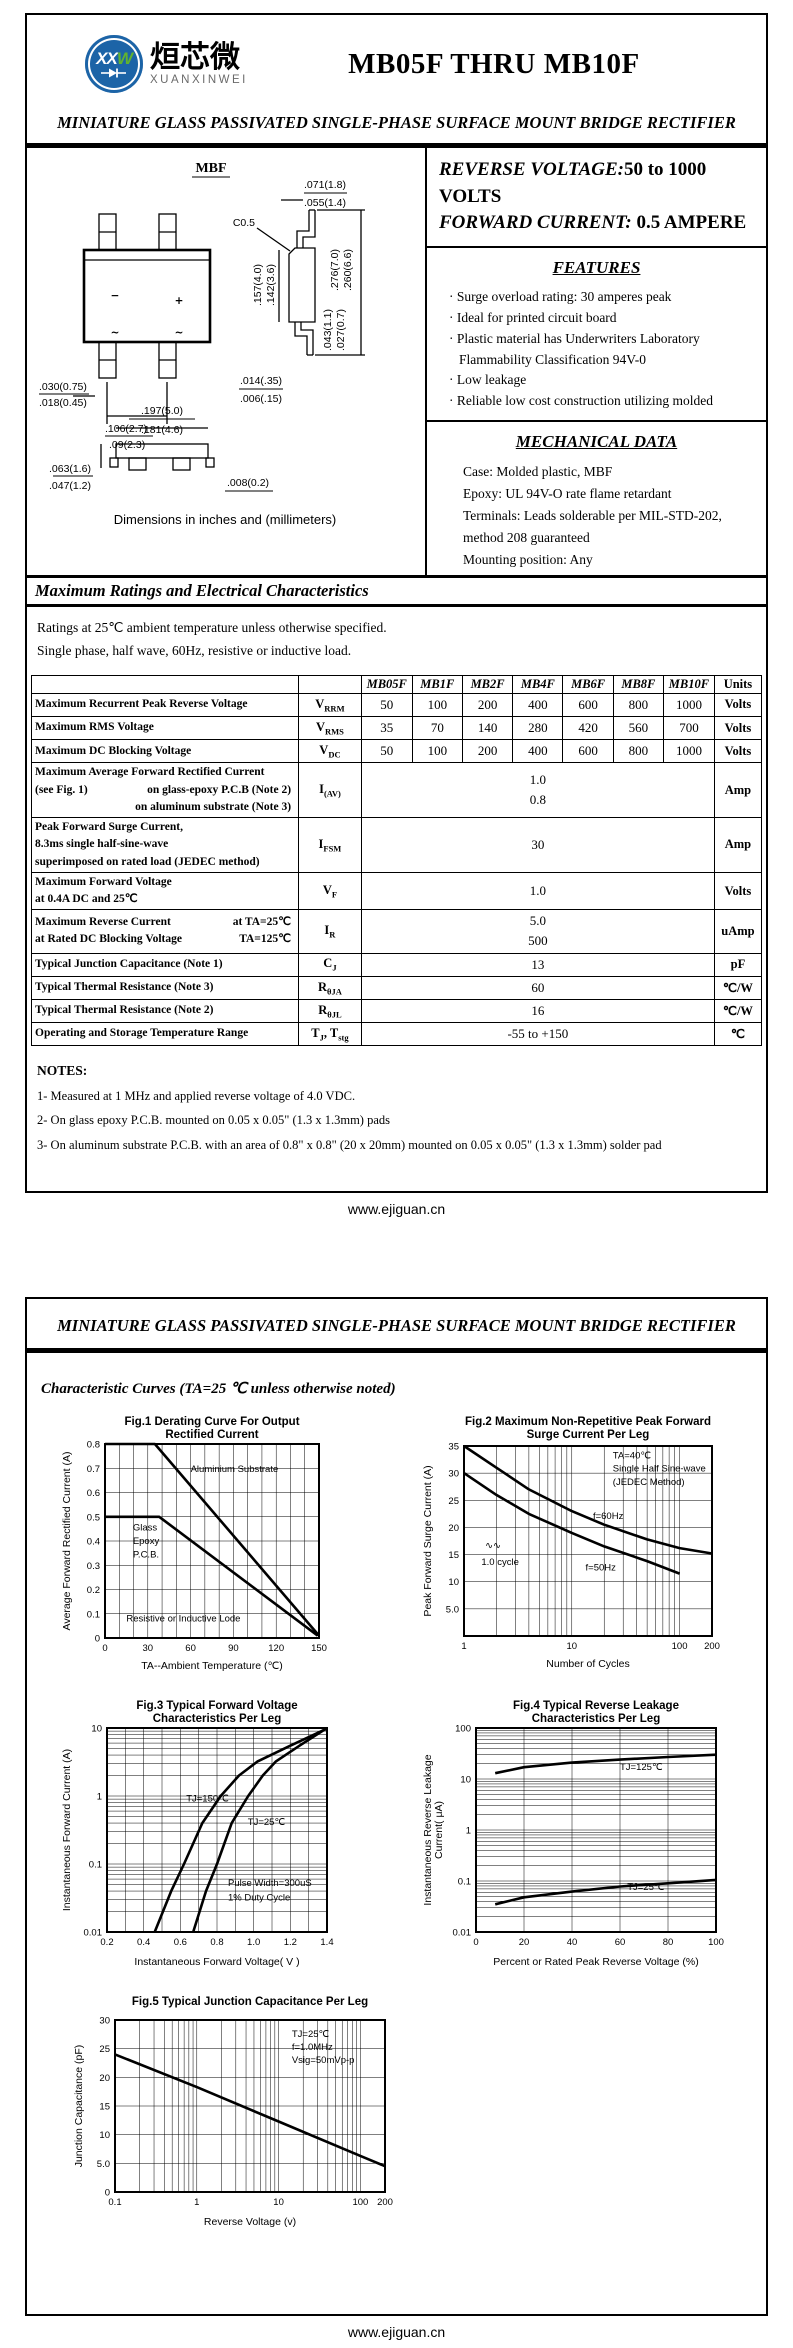 This screenshot has height=2348, width=793. Describe the element at coordinates (114, 2202) in the screenshot. I see `svg-text: 0.1` at that location.